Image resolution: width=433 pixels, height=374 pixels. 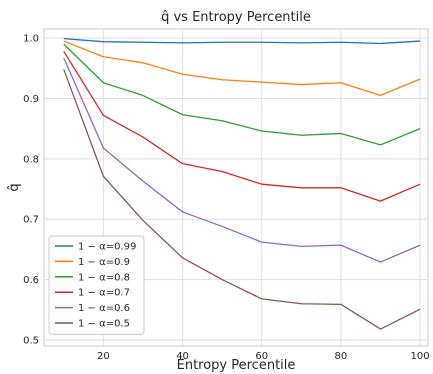 I want to click on x-tick-label: 80, so click(x=341, y=356).